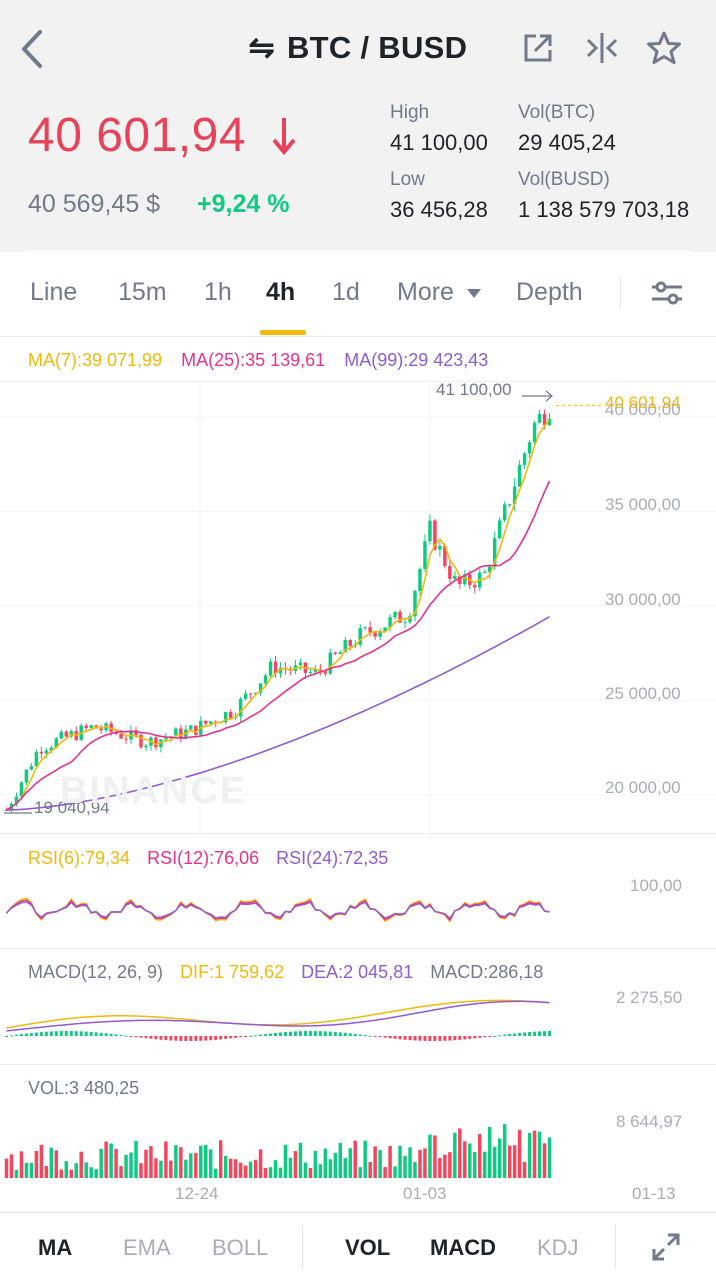 Image resolution: width=716 pixels, height=1281 pixels. Describe the element at coordinates (473, 293) in the screenshot. I see `caret-down-icon` at that location.